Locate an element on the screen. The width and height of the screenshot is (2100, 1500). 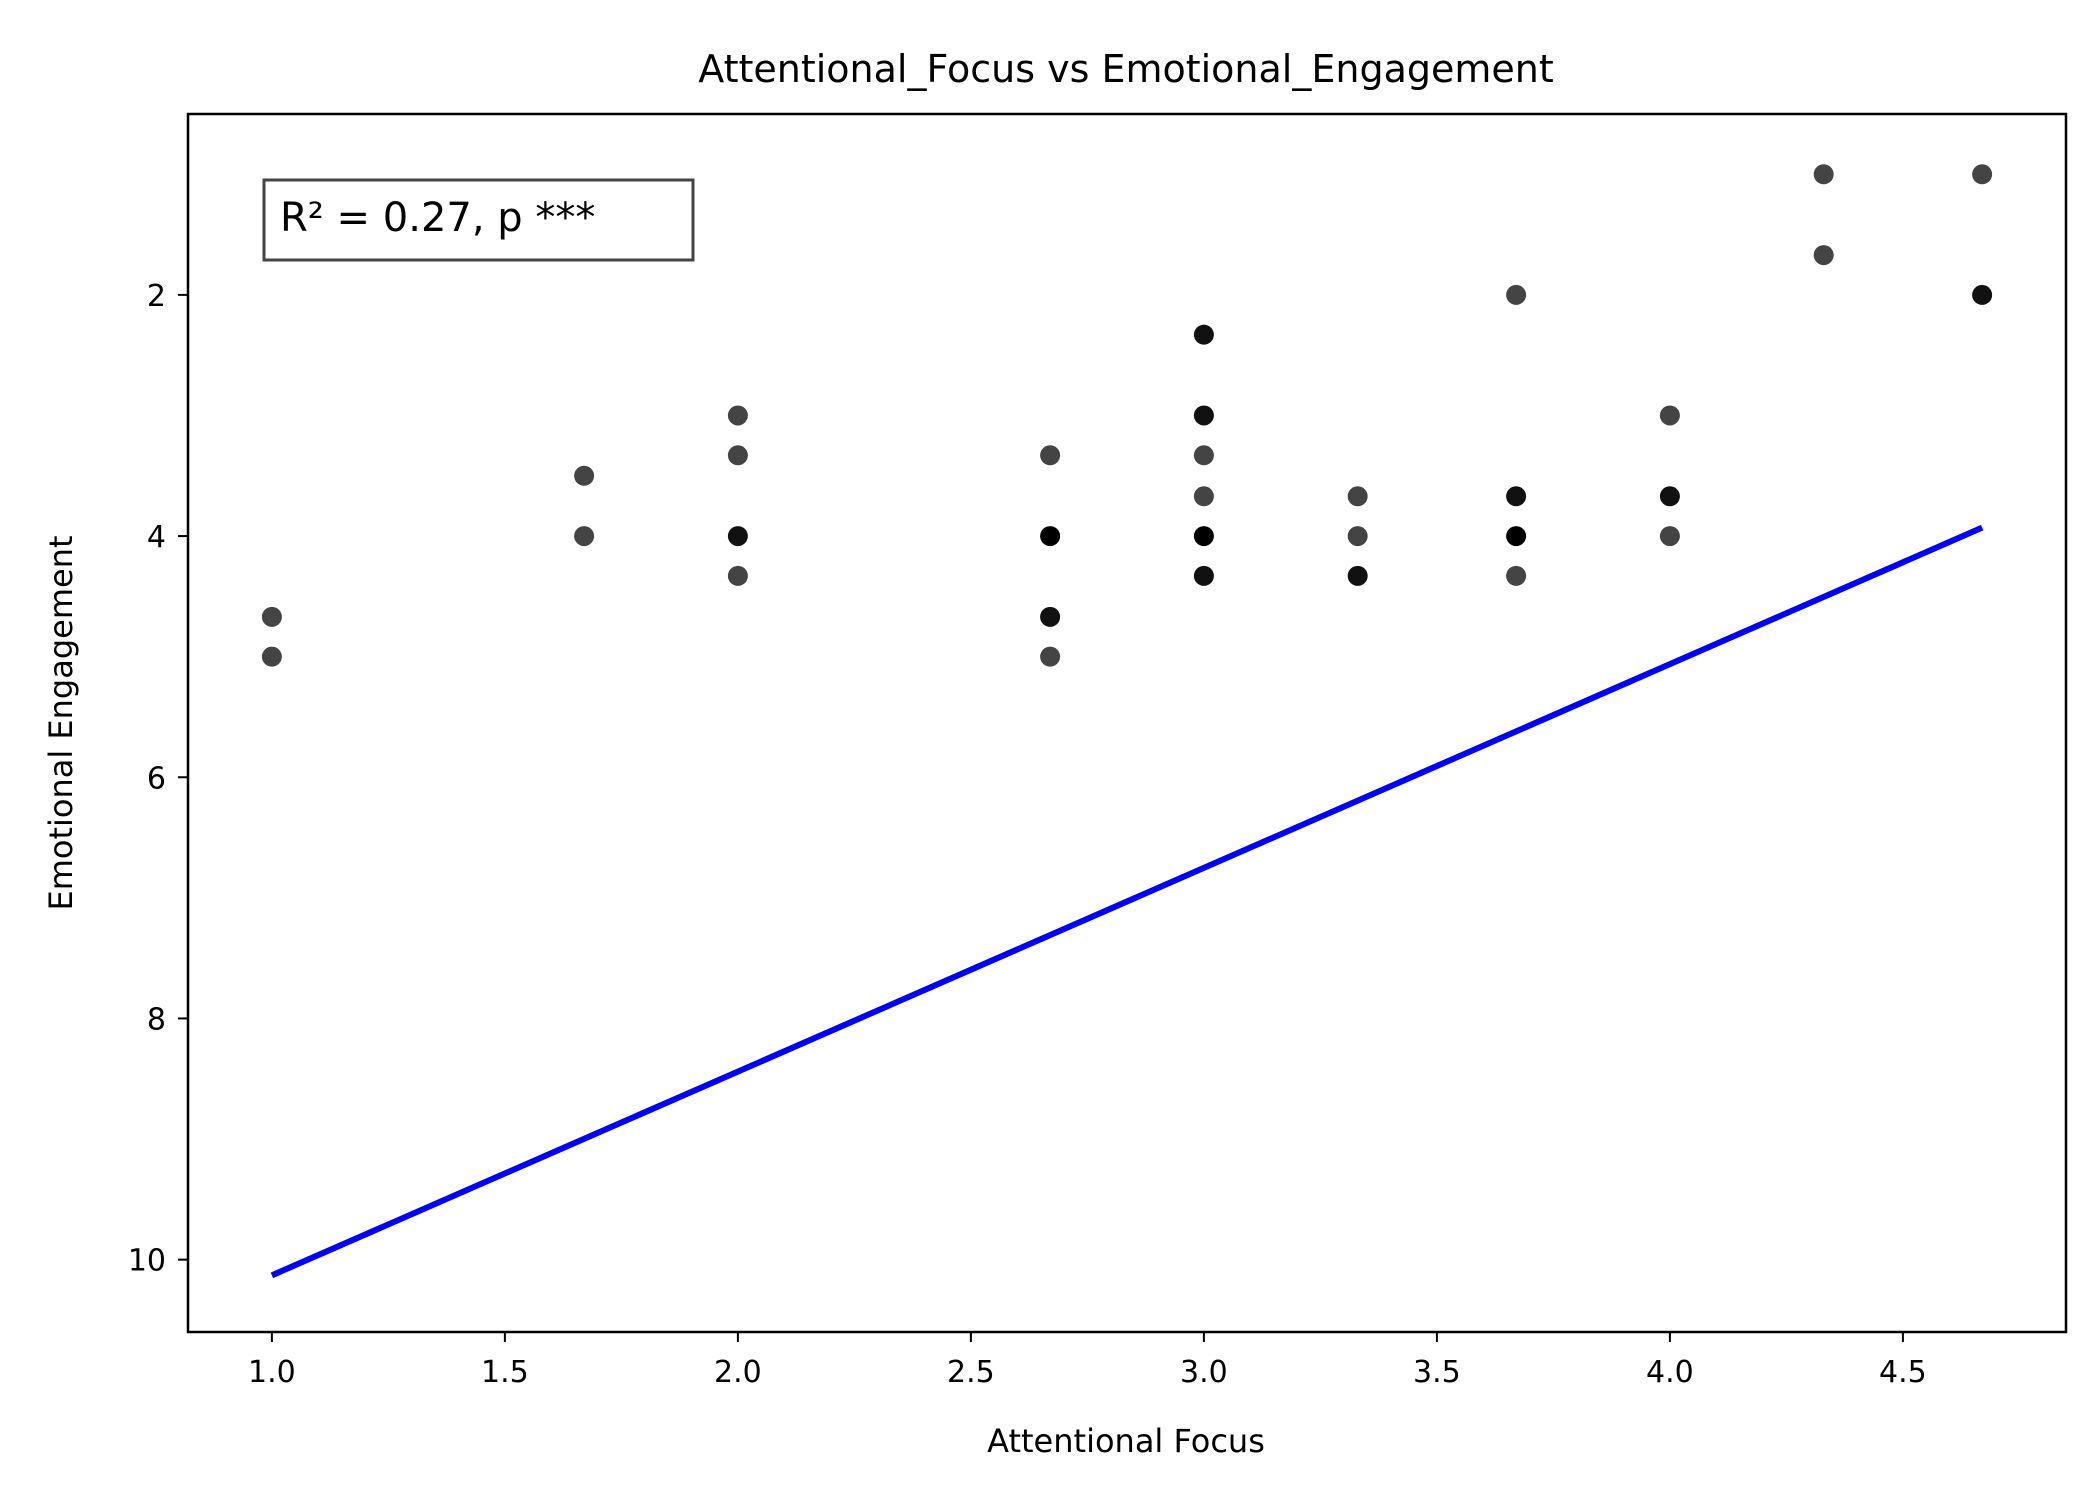
x-tick-label-6: 4.0 is located at coordinates (1670, 1372).